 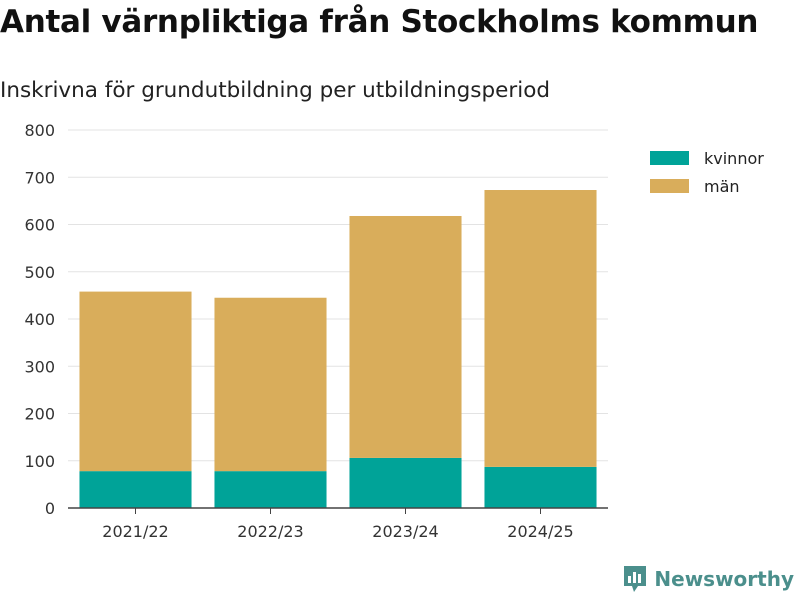 I want to click on y-tick-label-500: 500, so click(x=39, y=272).